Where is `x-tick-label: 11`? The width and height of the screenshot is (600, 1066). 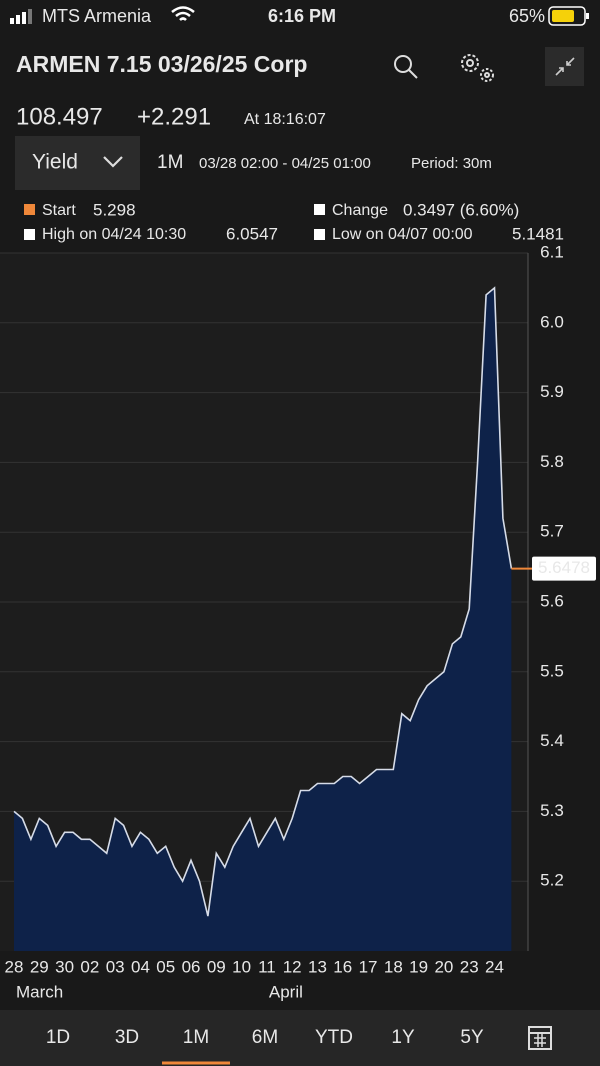 x-tick-label: 11 is located at coordinates (267, 966).